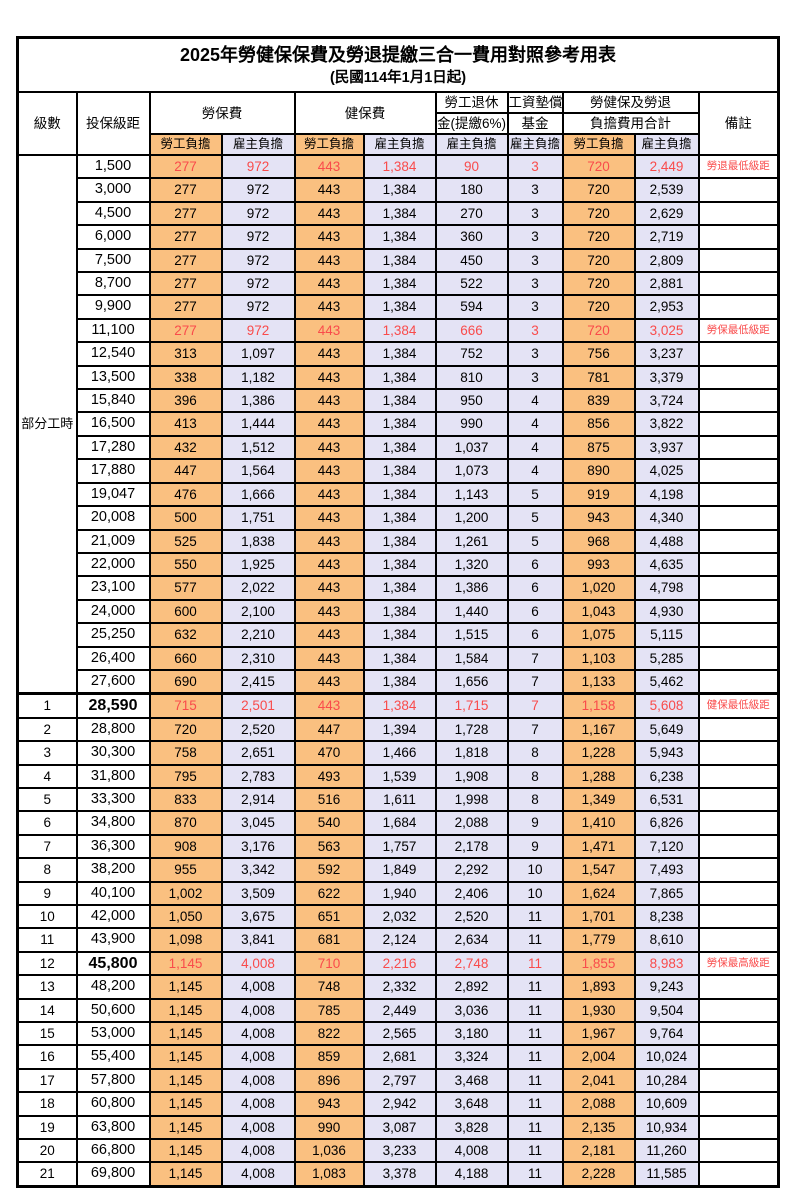  What do you see at coordinates (598, 658) in the screenshot?
I see `cell-total-employee: 1,103` at bounding box center [598, 658].